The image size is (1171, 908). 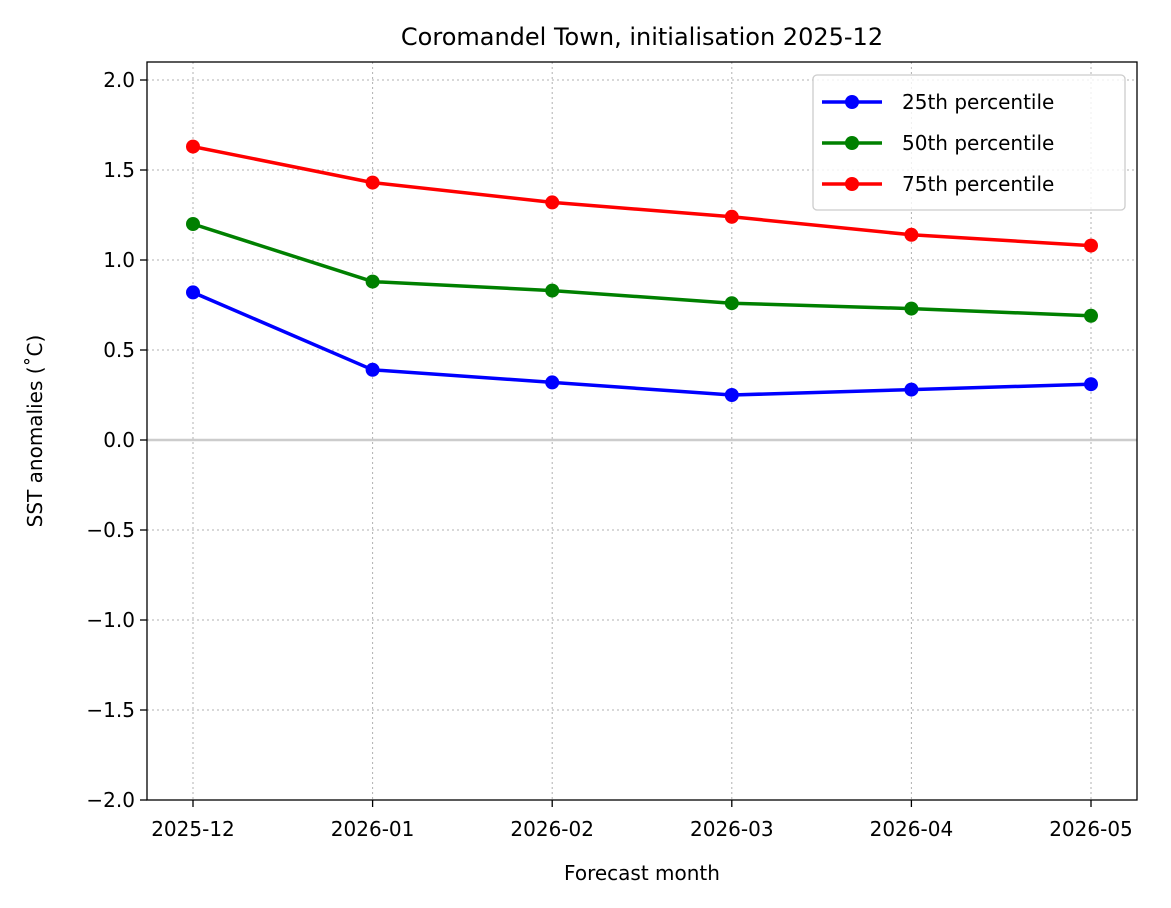 What do you see at coordinates (35, 431) in the screenshot?
I see `y-axis-title: SST anomalies (˚C)` at bounding box center [35, 431].